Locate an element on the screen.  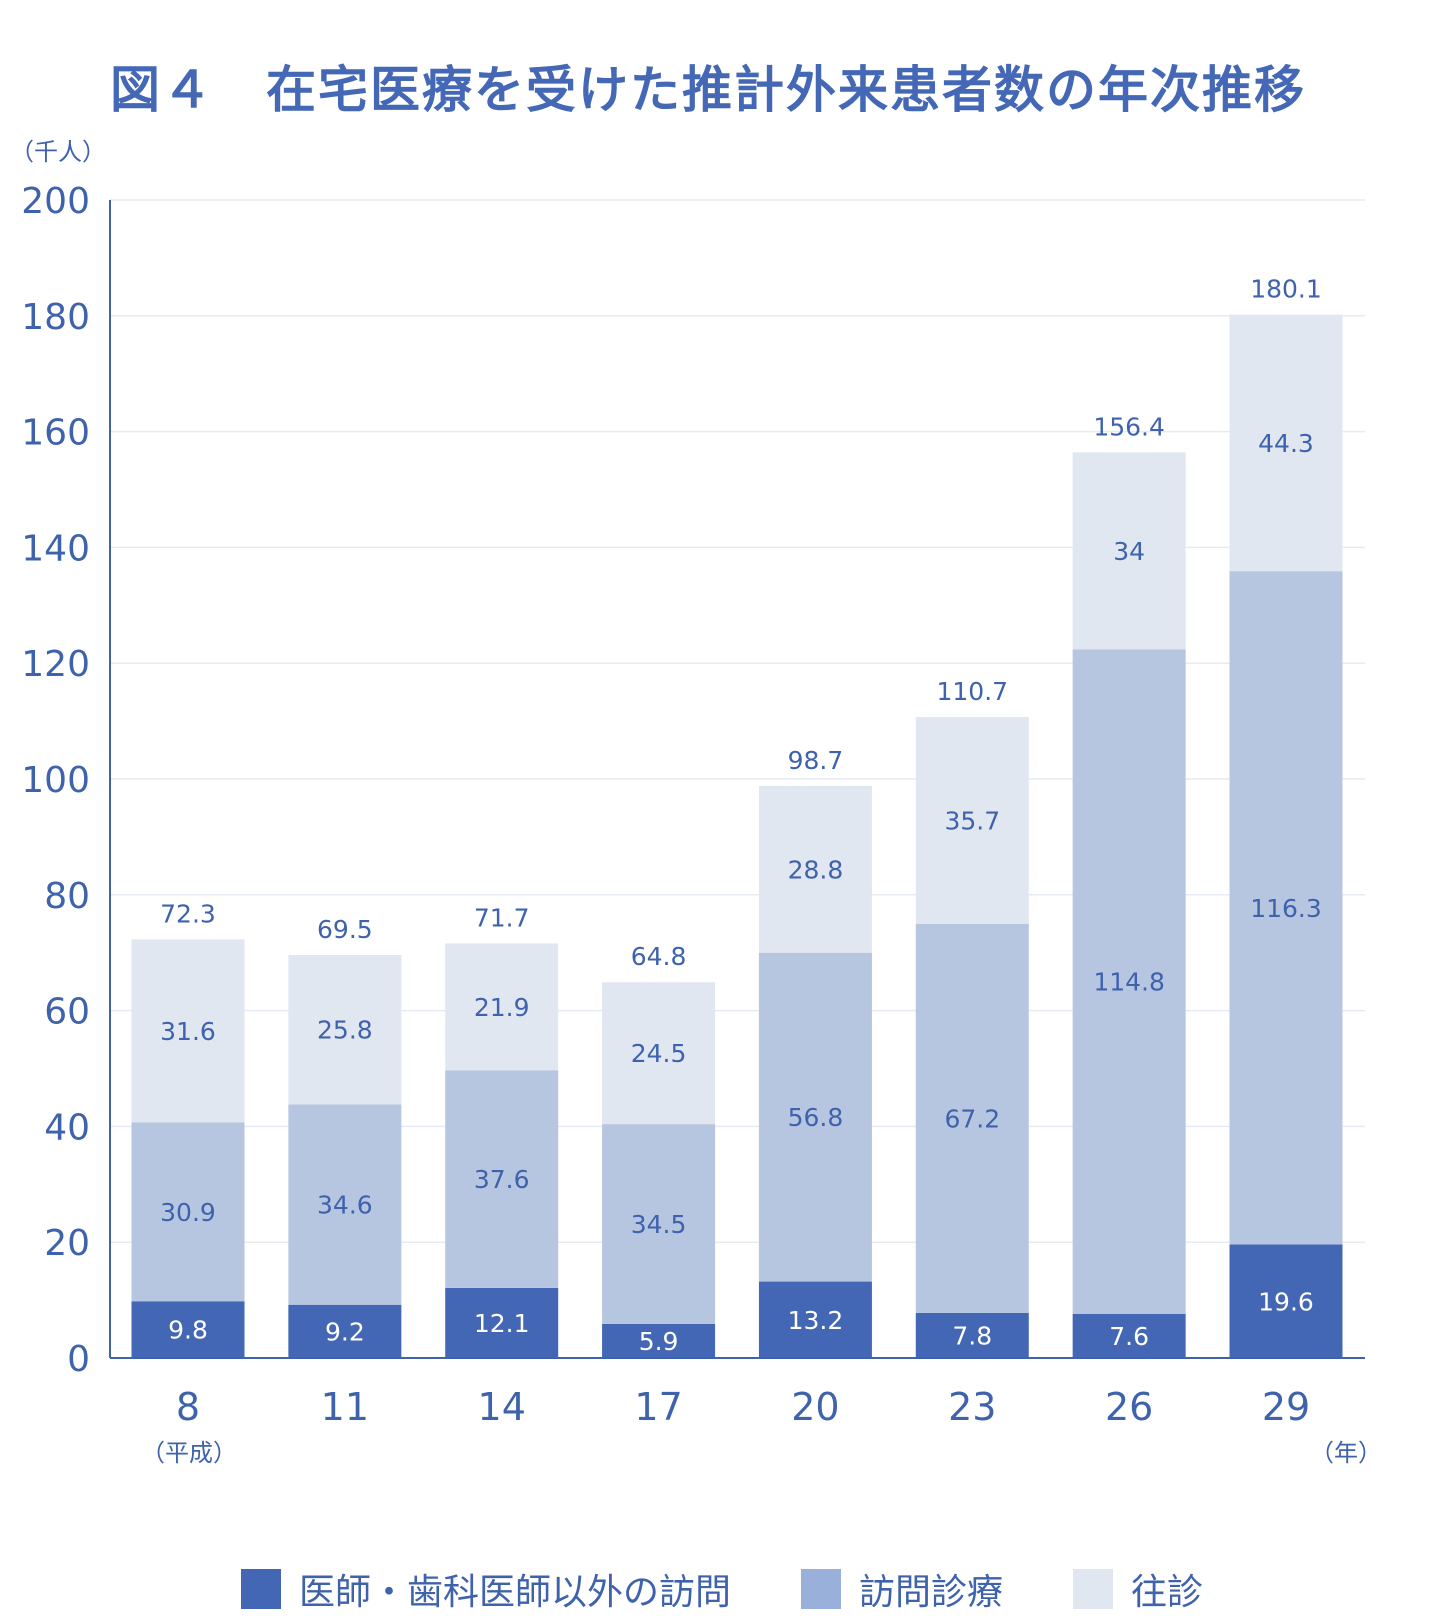
segment-value-label: 31.6 is located at coordinates (188, 1031).